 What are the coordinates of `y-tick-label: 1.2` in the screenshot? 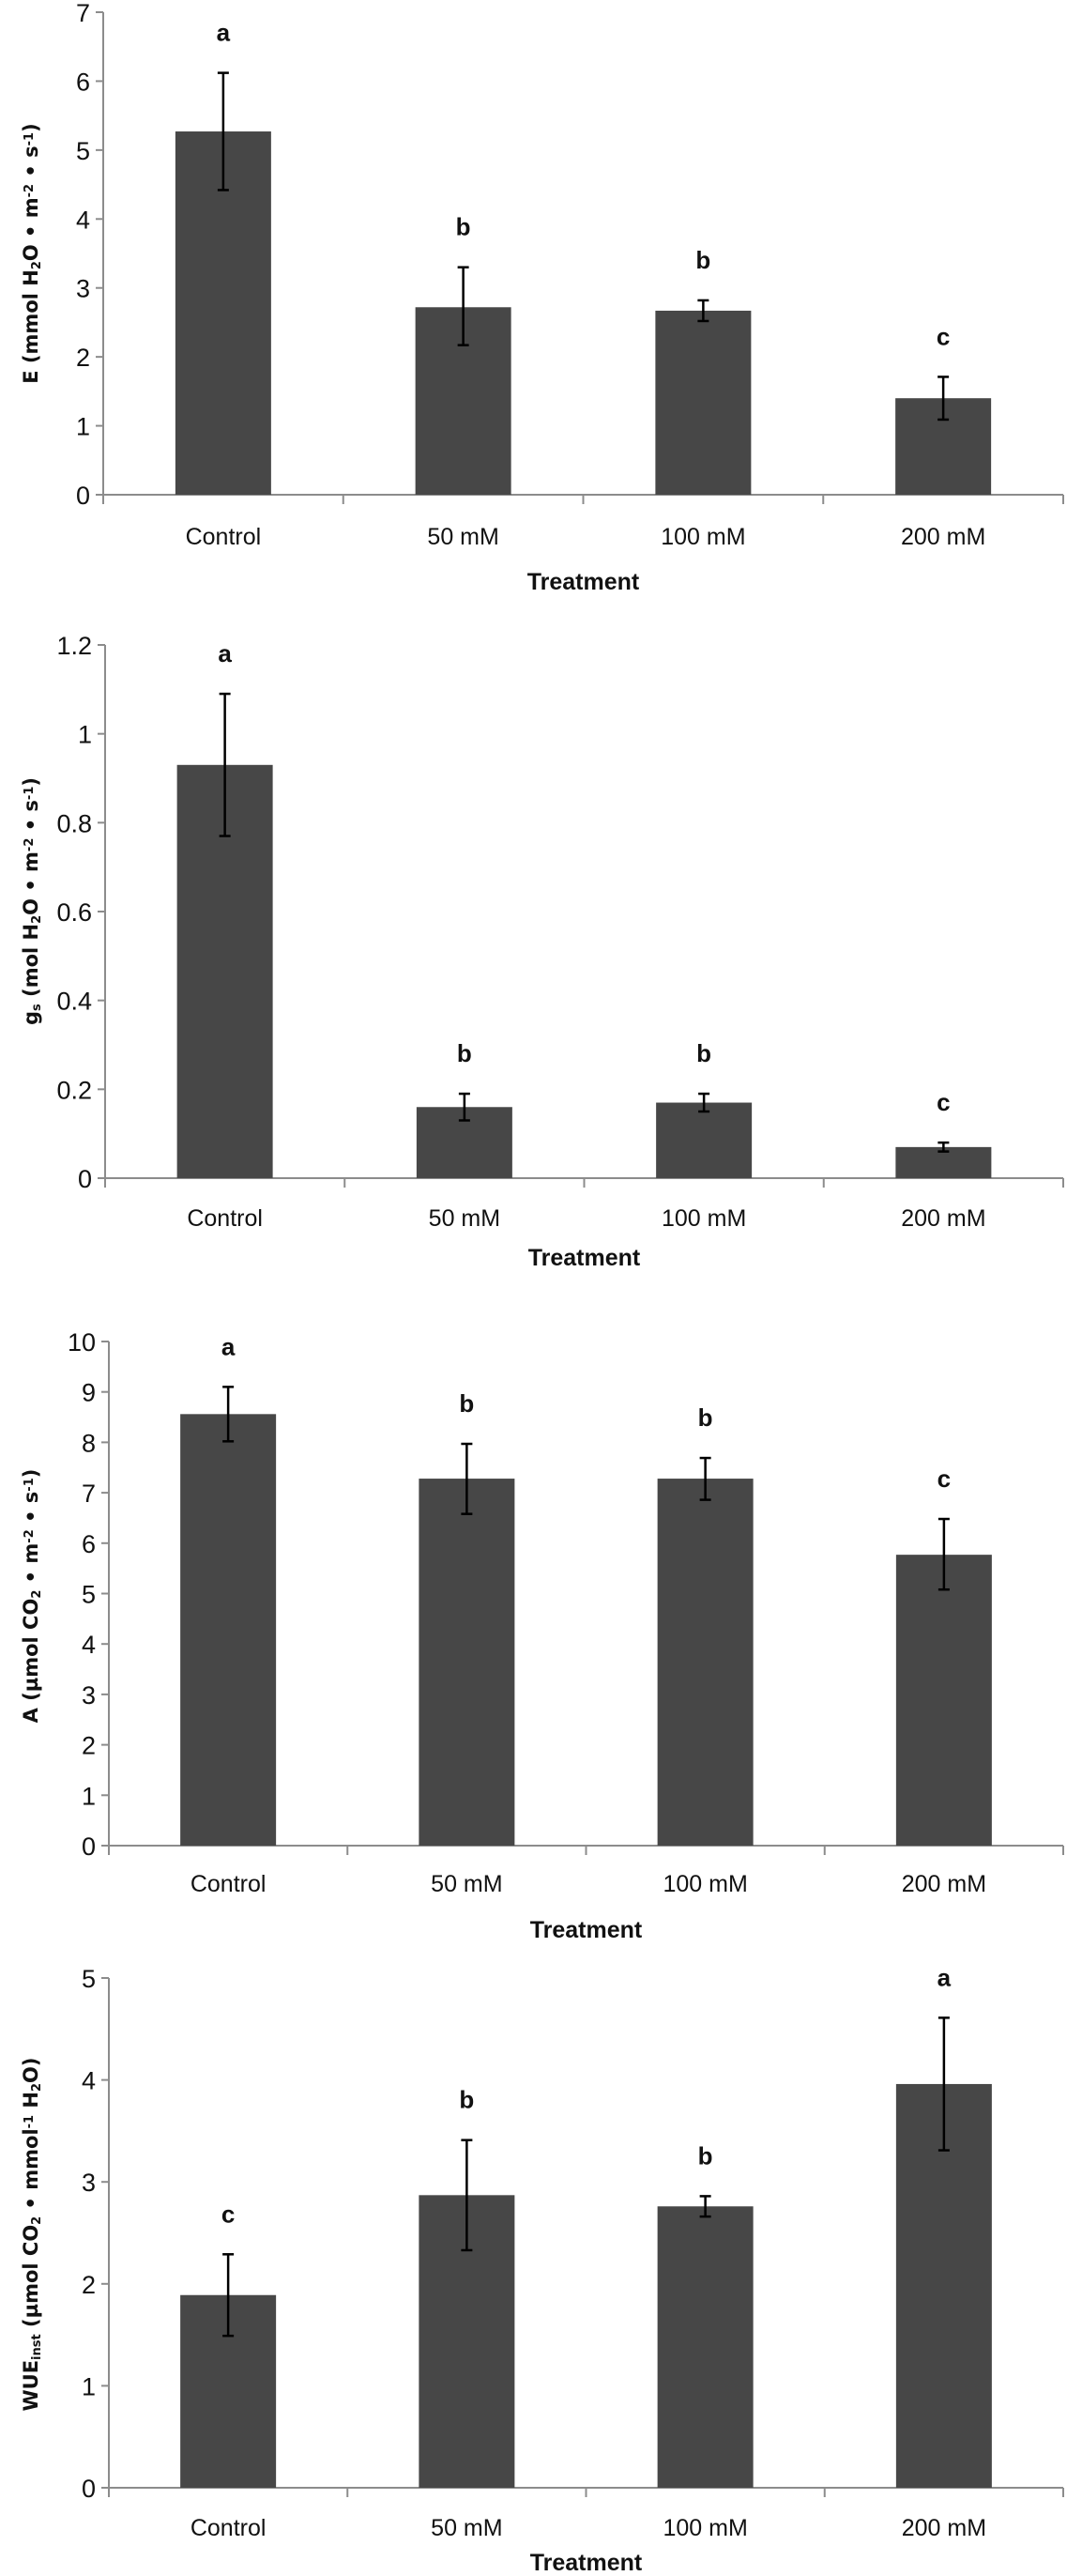 It's located at (74, 646).